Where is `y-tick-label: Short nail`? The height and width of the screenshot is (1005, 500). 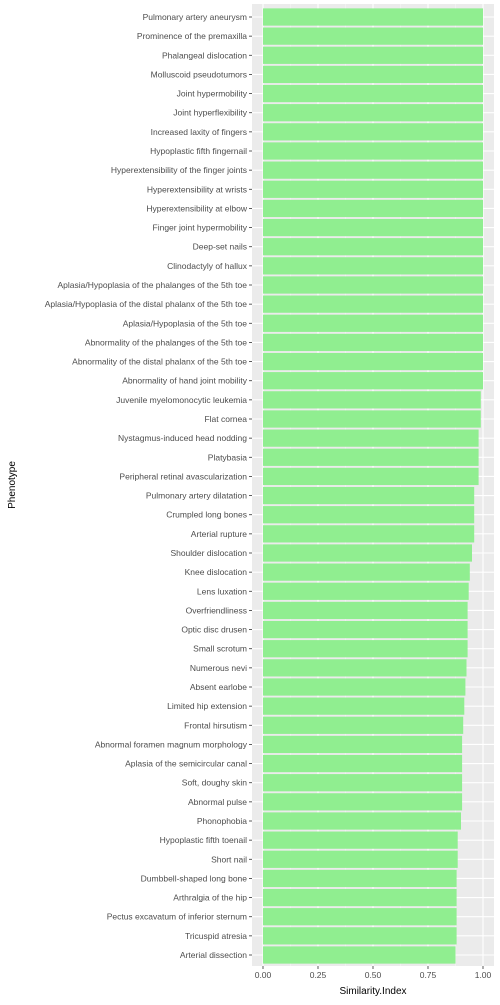 y-tick-label: Short nail is located at coordinates (229, 859).